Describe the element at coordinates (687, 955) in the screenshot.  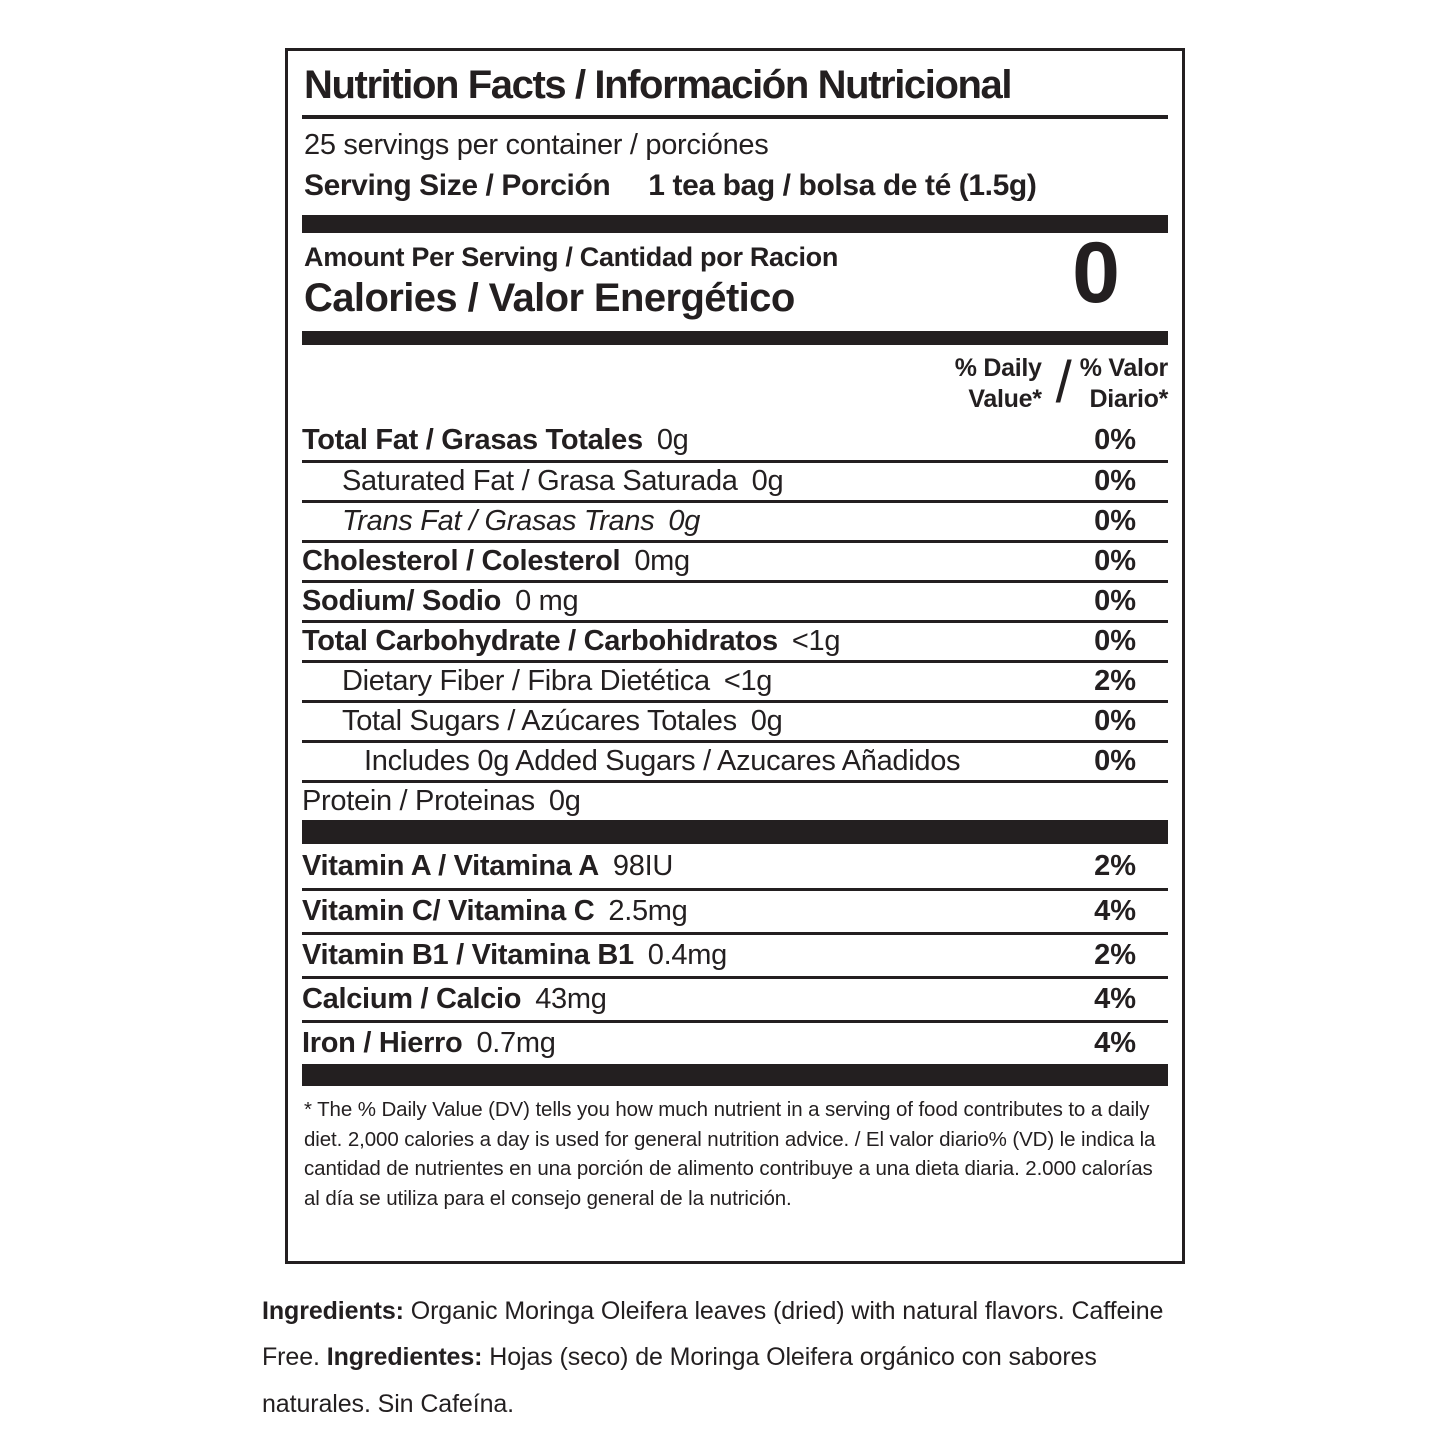
I see `vitamin-amount: 0.4mg` at that location.